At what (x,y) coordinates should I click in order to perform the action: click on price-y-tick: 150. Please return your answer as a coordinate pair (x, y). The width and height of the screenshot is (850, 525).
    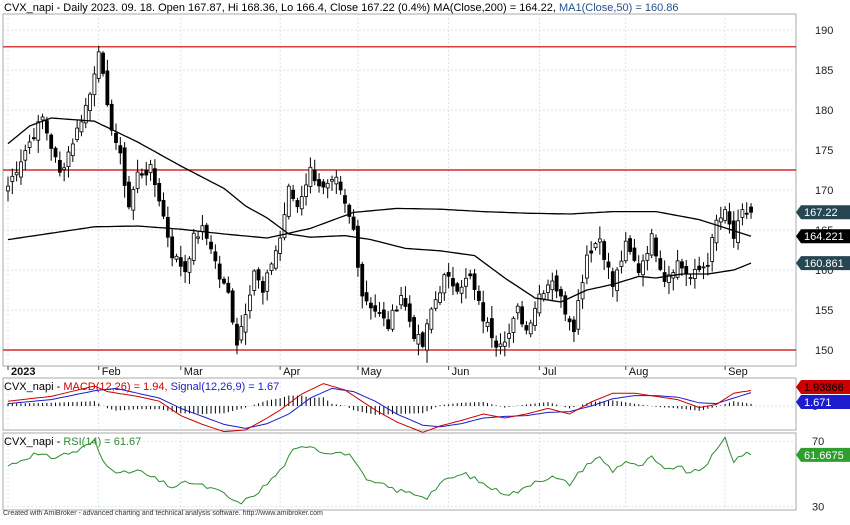
    Looking at the image, I should click on (824, 351).